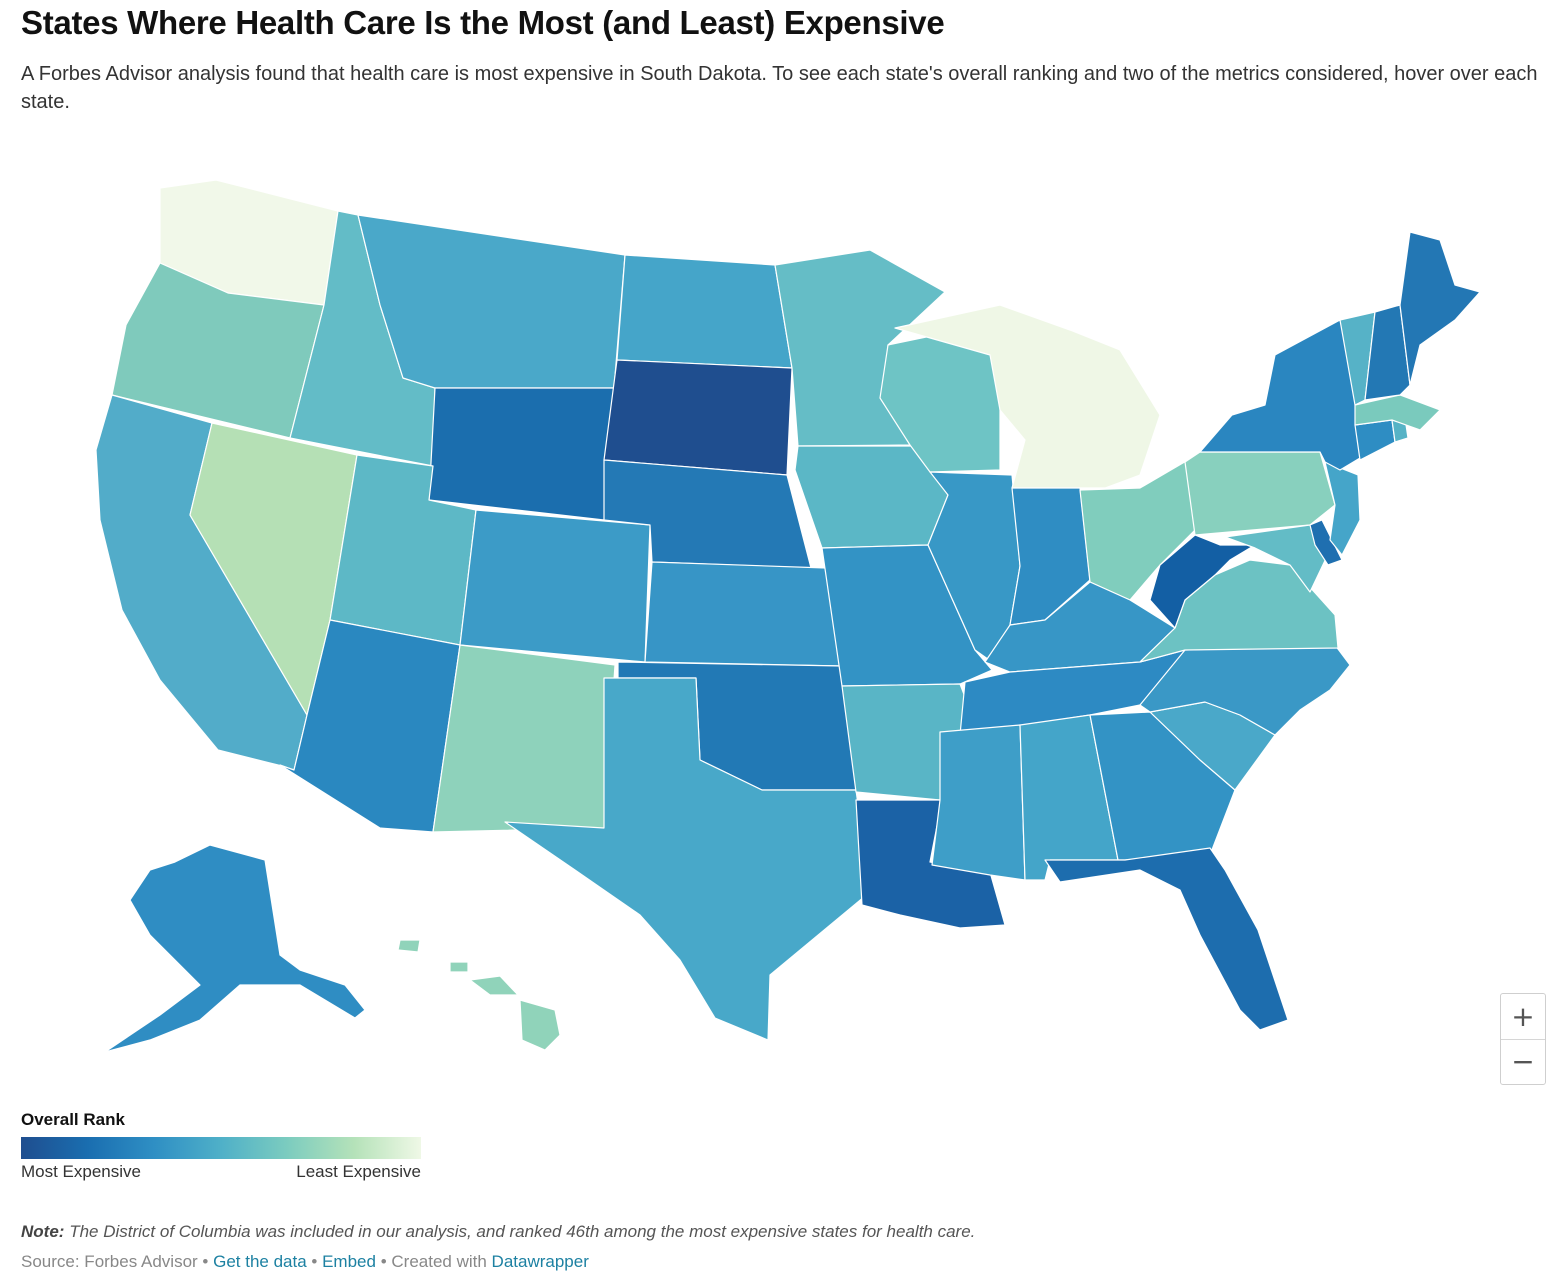 The width and height of the screenshot is (1568, 1284). Describe the element at coordinates (349, 1261) in the screenshot. I see `embed-link: Embed` at that location.